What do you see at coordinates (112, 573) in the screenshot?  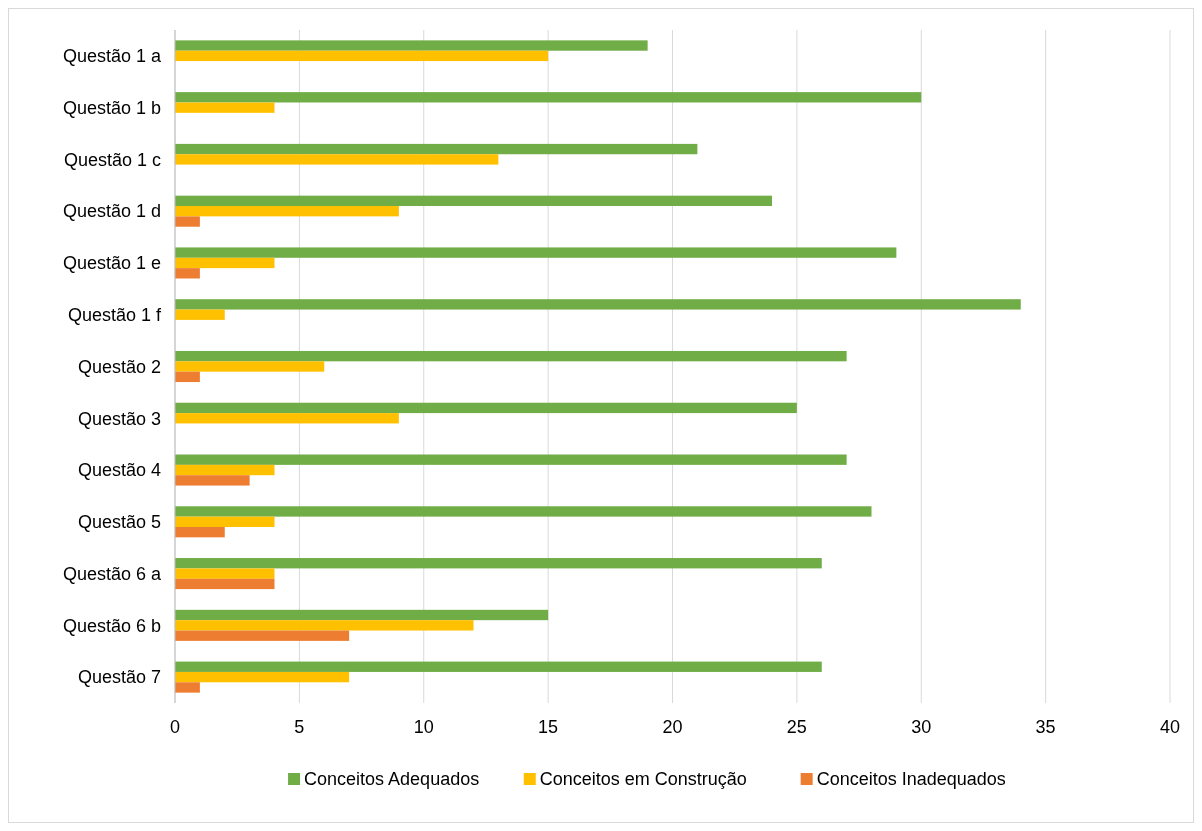 I see `y-tick-label: Questão 6 a` at bounding box center [112, 573].